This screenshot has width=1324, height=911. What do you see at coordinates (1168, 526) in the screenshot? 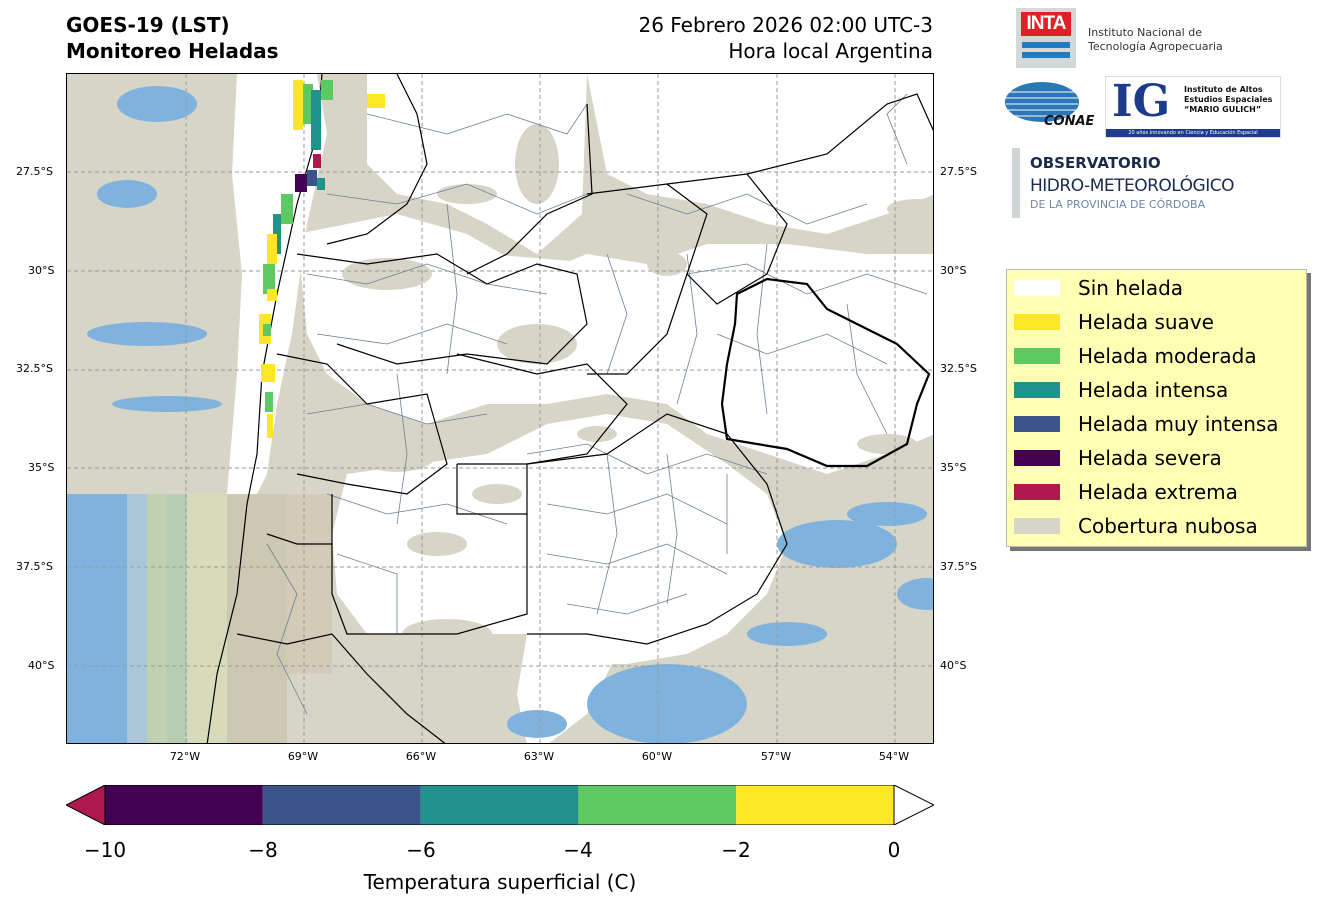
I see `legend-label: Cobertura nubosa` at bounding box center [1168, 526].